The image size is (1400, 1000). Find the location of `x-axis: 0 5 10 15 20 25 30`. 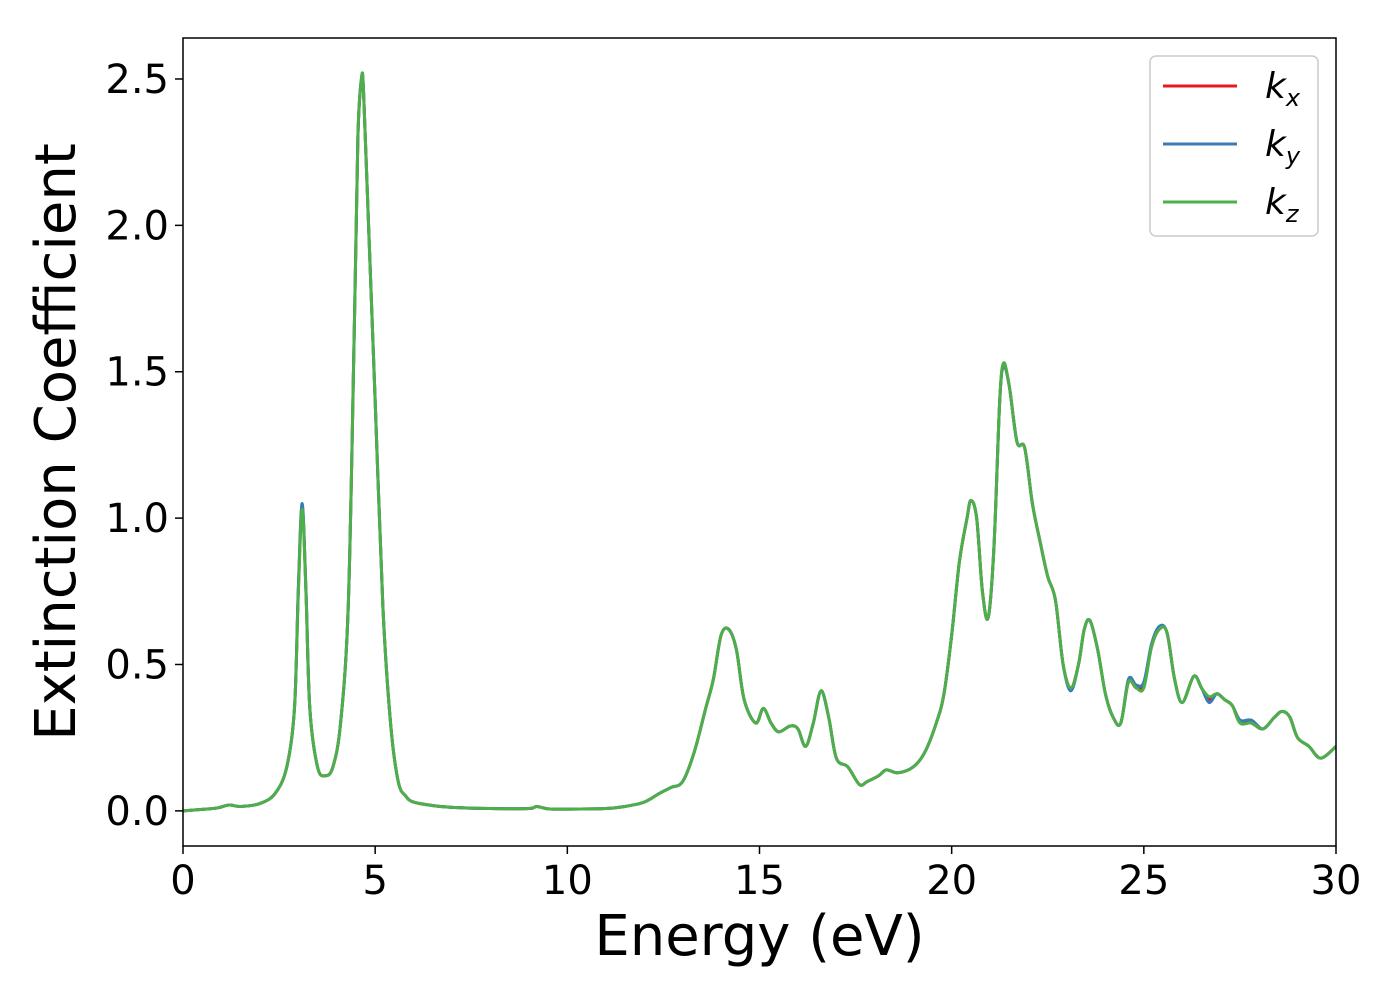

x-axis: 0 5 10 15 20 25 30 is located at coordinates (765, 875).